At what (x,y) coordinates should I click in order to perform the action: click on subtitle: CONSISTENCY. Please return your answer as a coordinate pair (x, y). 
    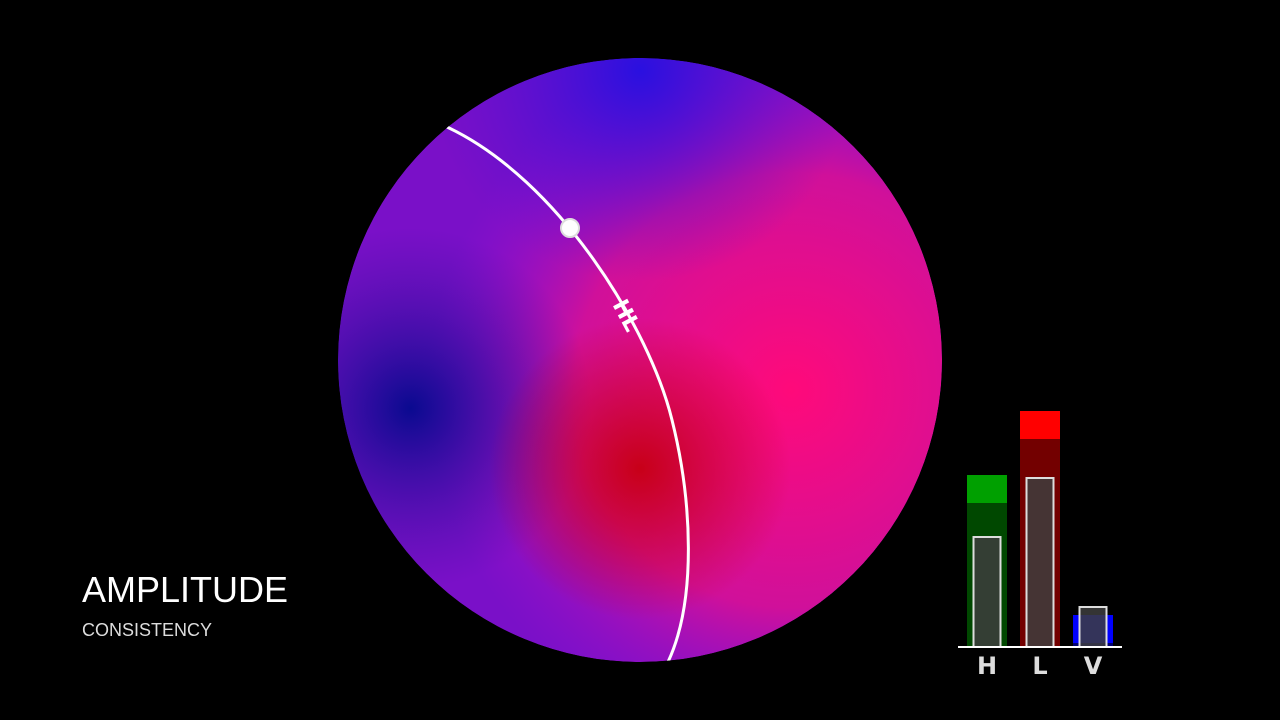
    Looking at the image, I should click on (147, 630).